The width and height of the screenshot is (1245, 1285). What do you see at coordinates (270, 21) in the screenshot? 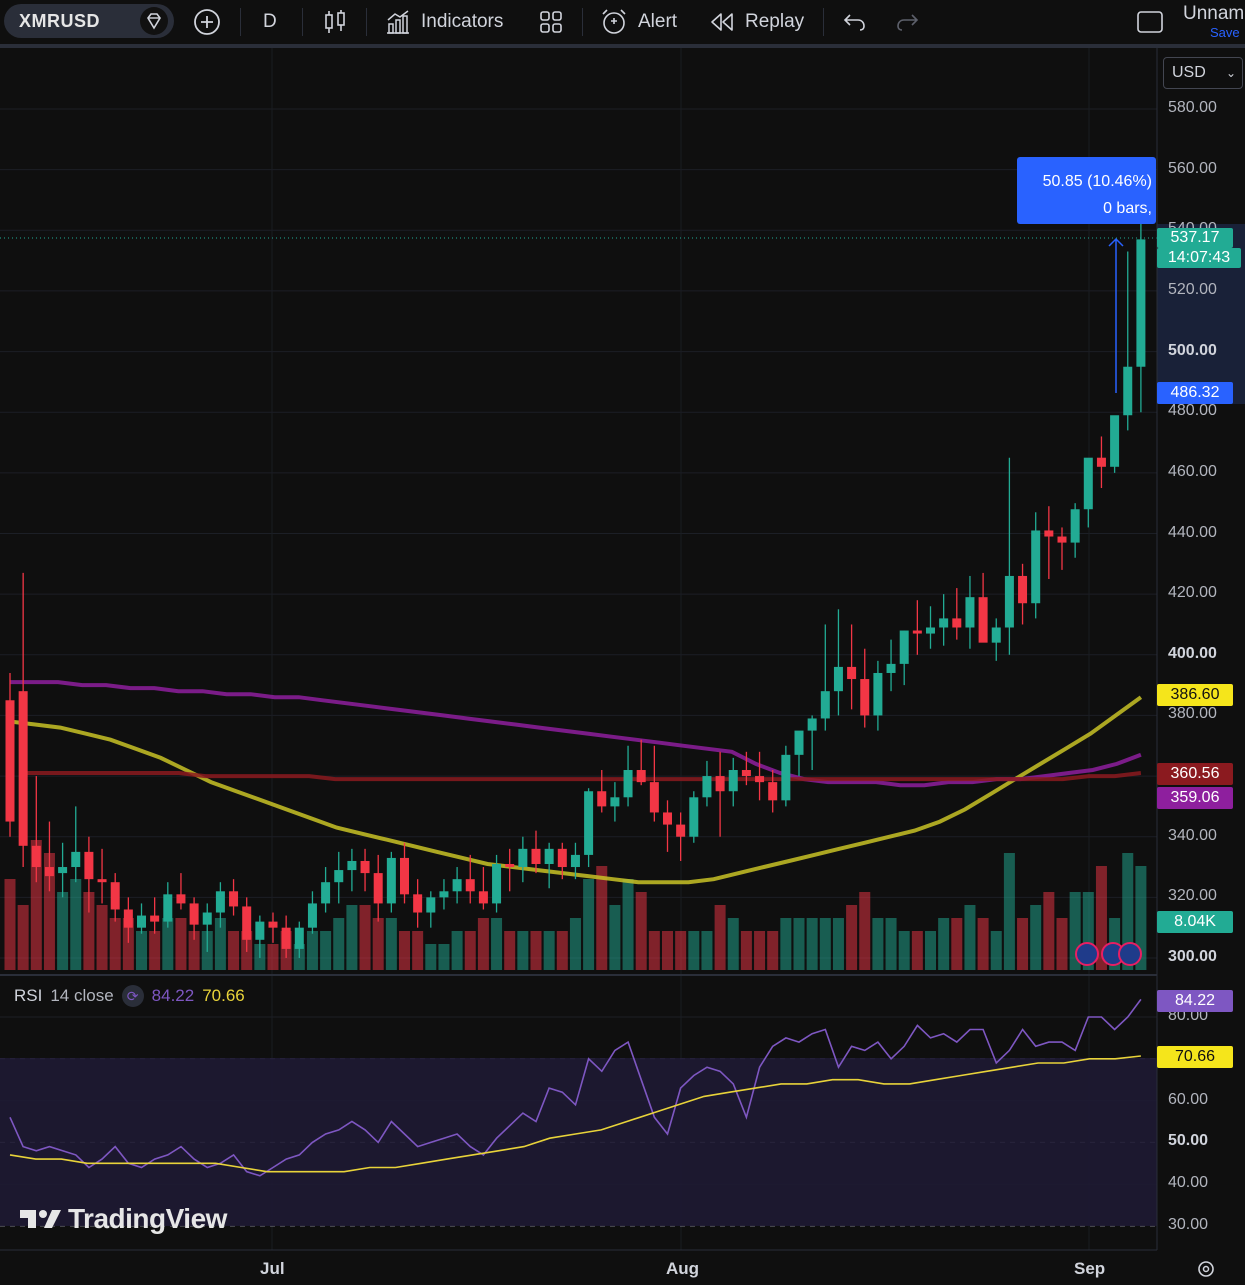
I see `interval-button: D` at bounding box center [270, 21].